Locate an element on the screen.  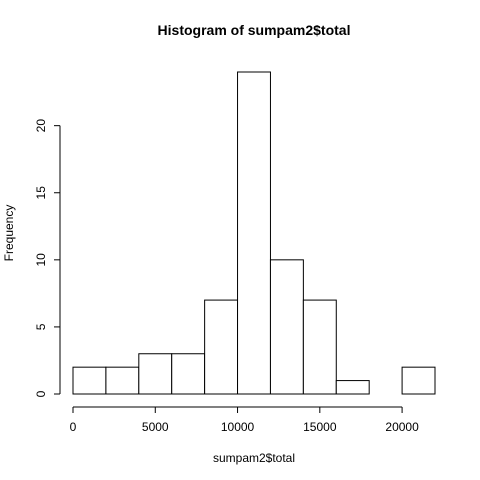
y-axis: 0 5 10 15 20 is located at coordinates (47, 258).